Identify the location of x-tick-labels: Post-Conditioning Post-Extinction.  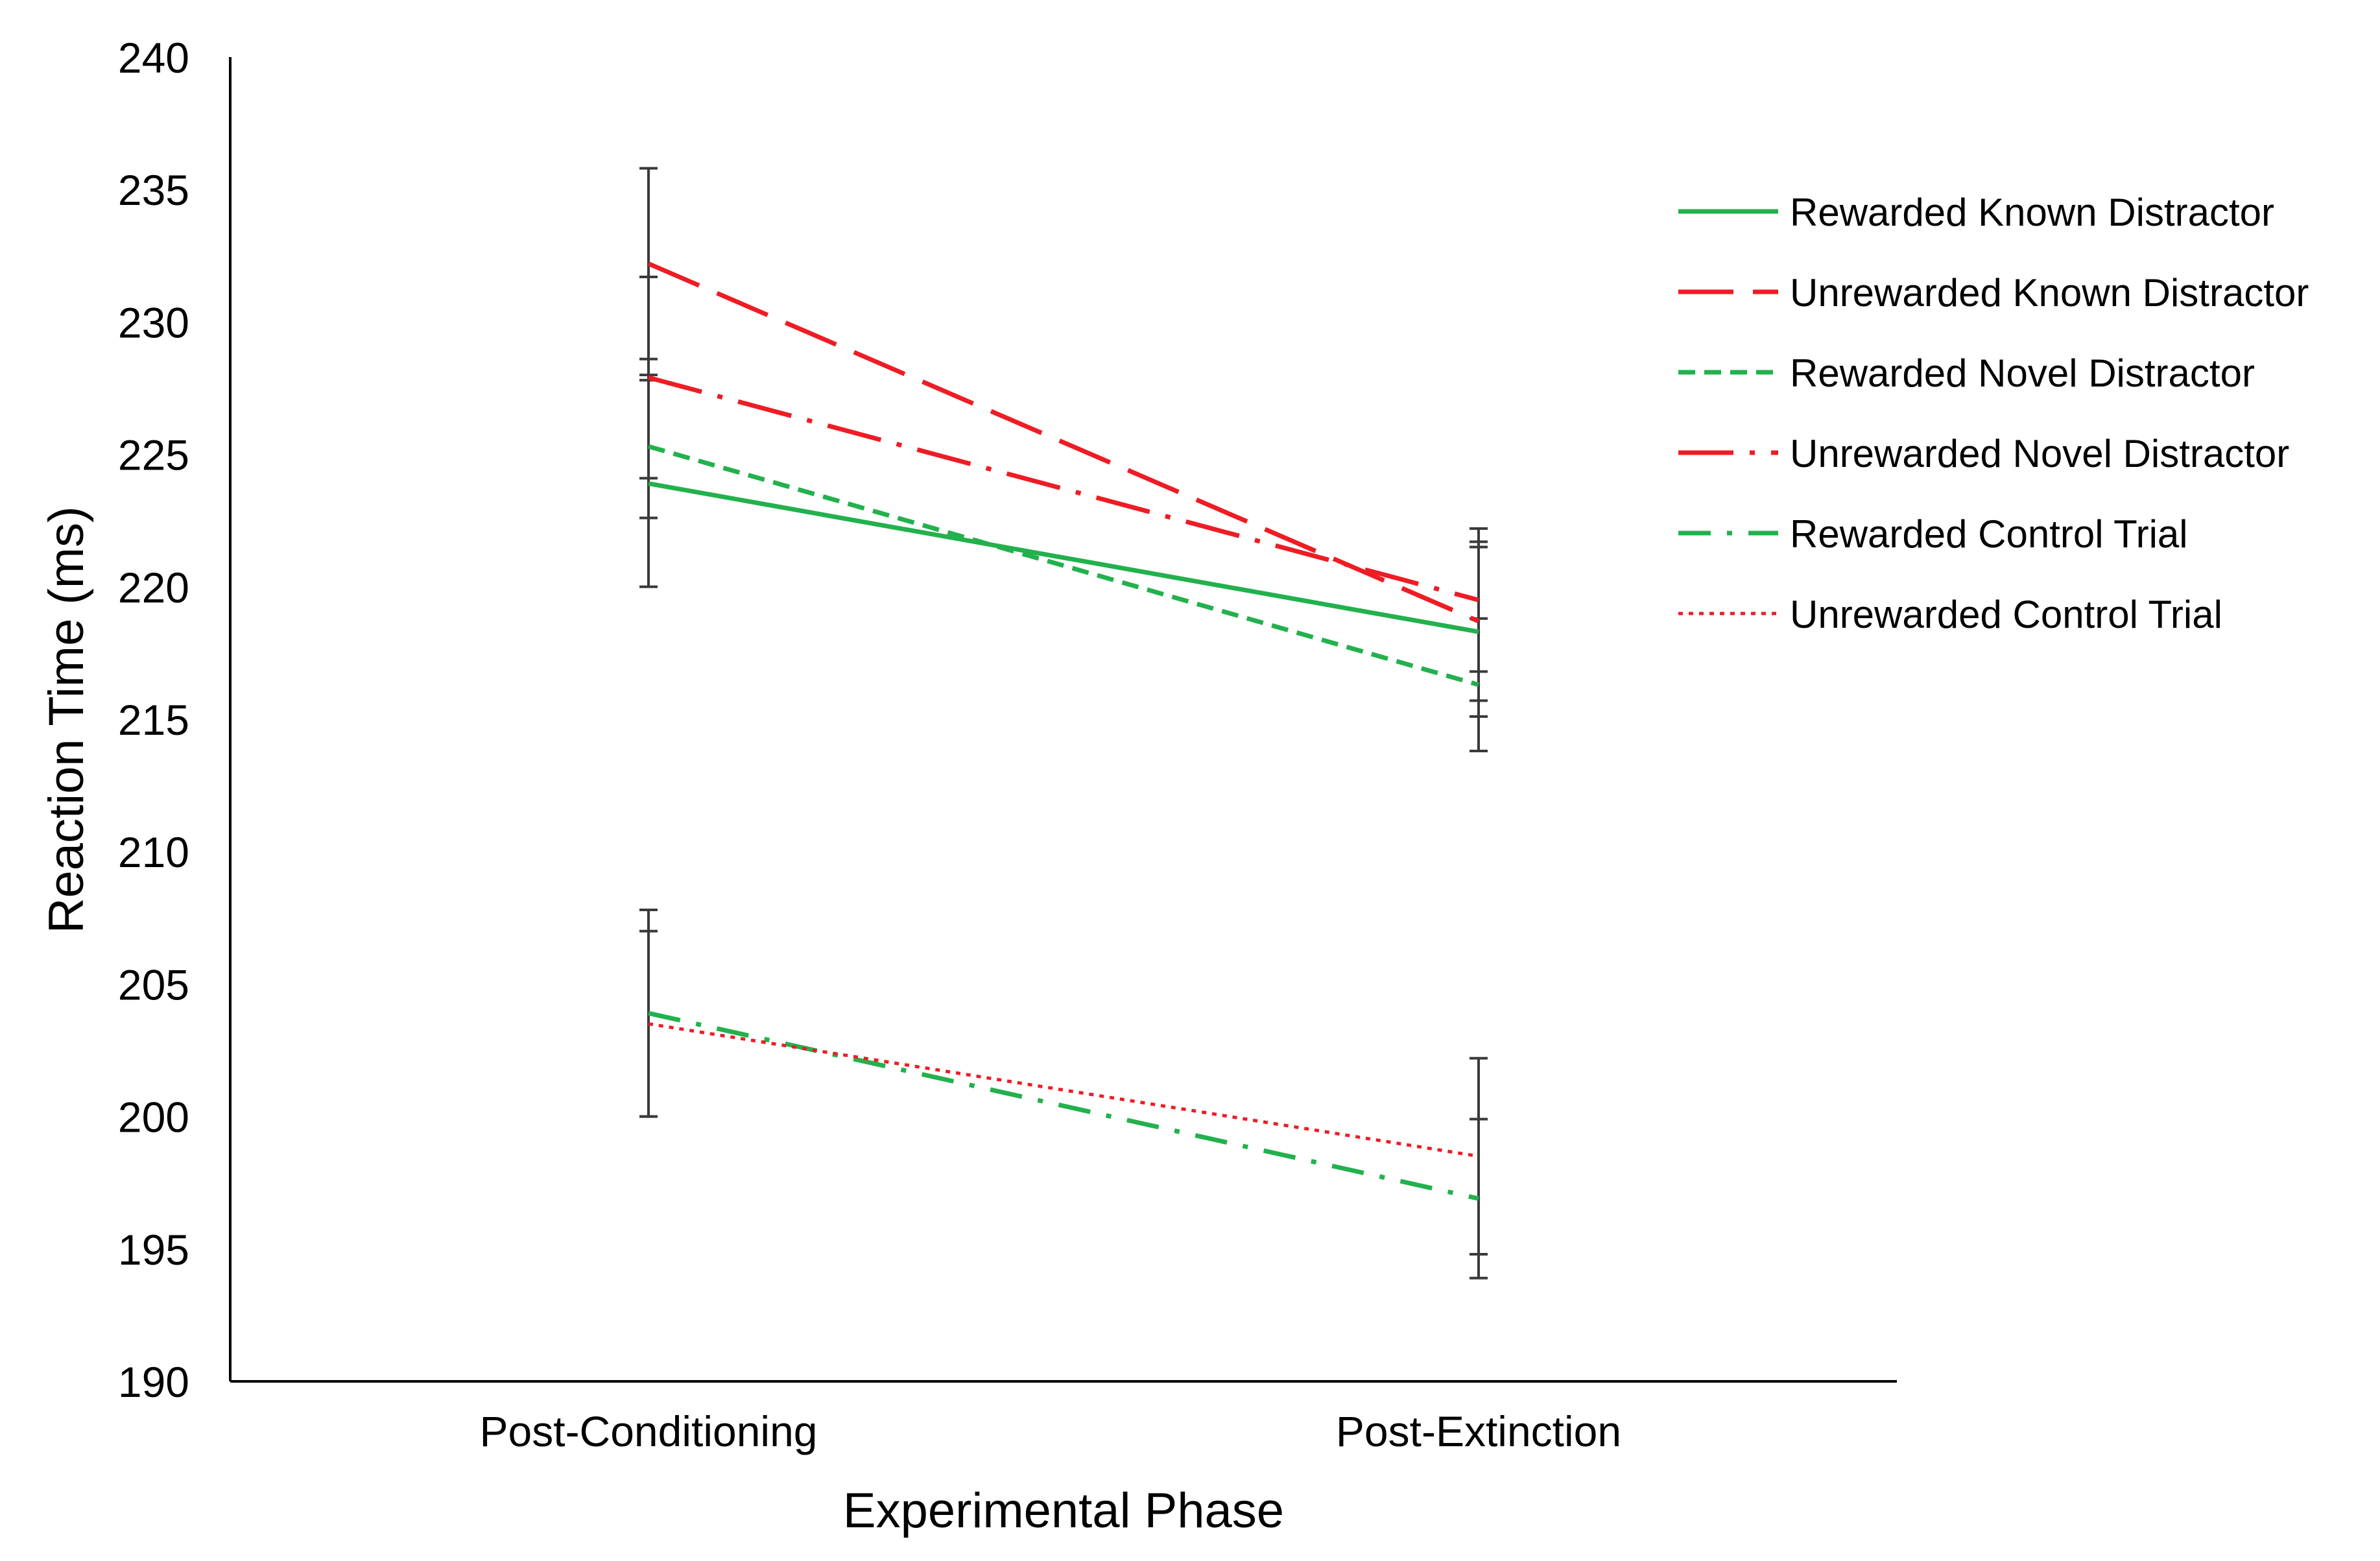
(1051, 1431).